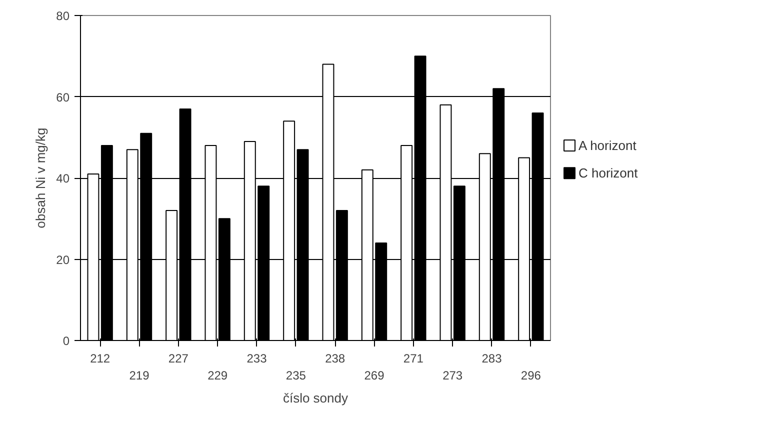 This screenshot has height=430, width=762. What do you see at coordinates (413, 359) in the screenshot?
I see `x-tick-label: 271` at bounding box center [413, 359].